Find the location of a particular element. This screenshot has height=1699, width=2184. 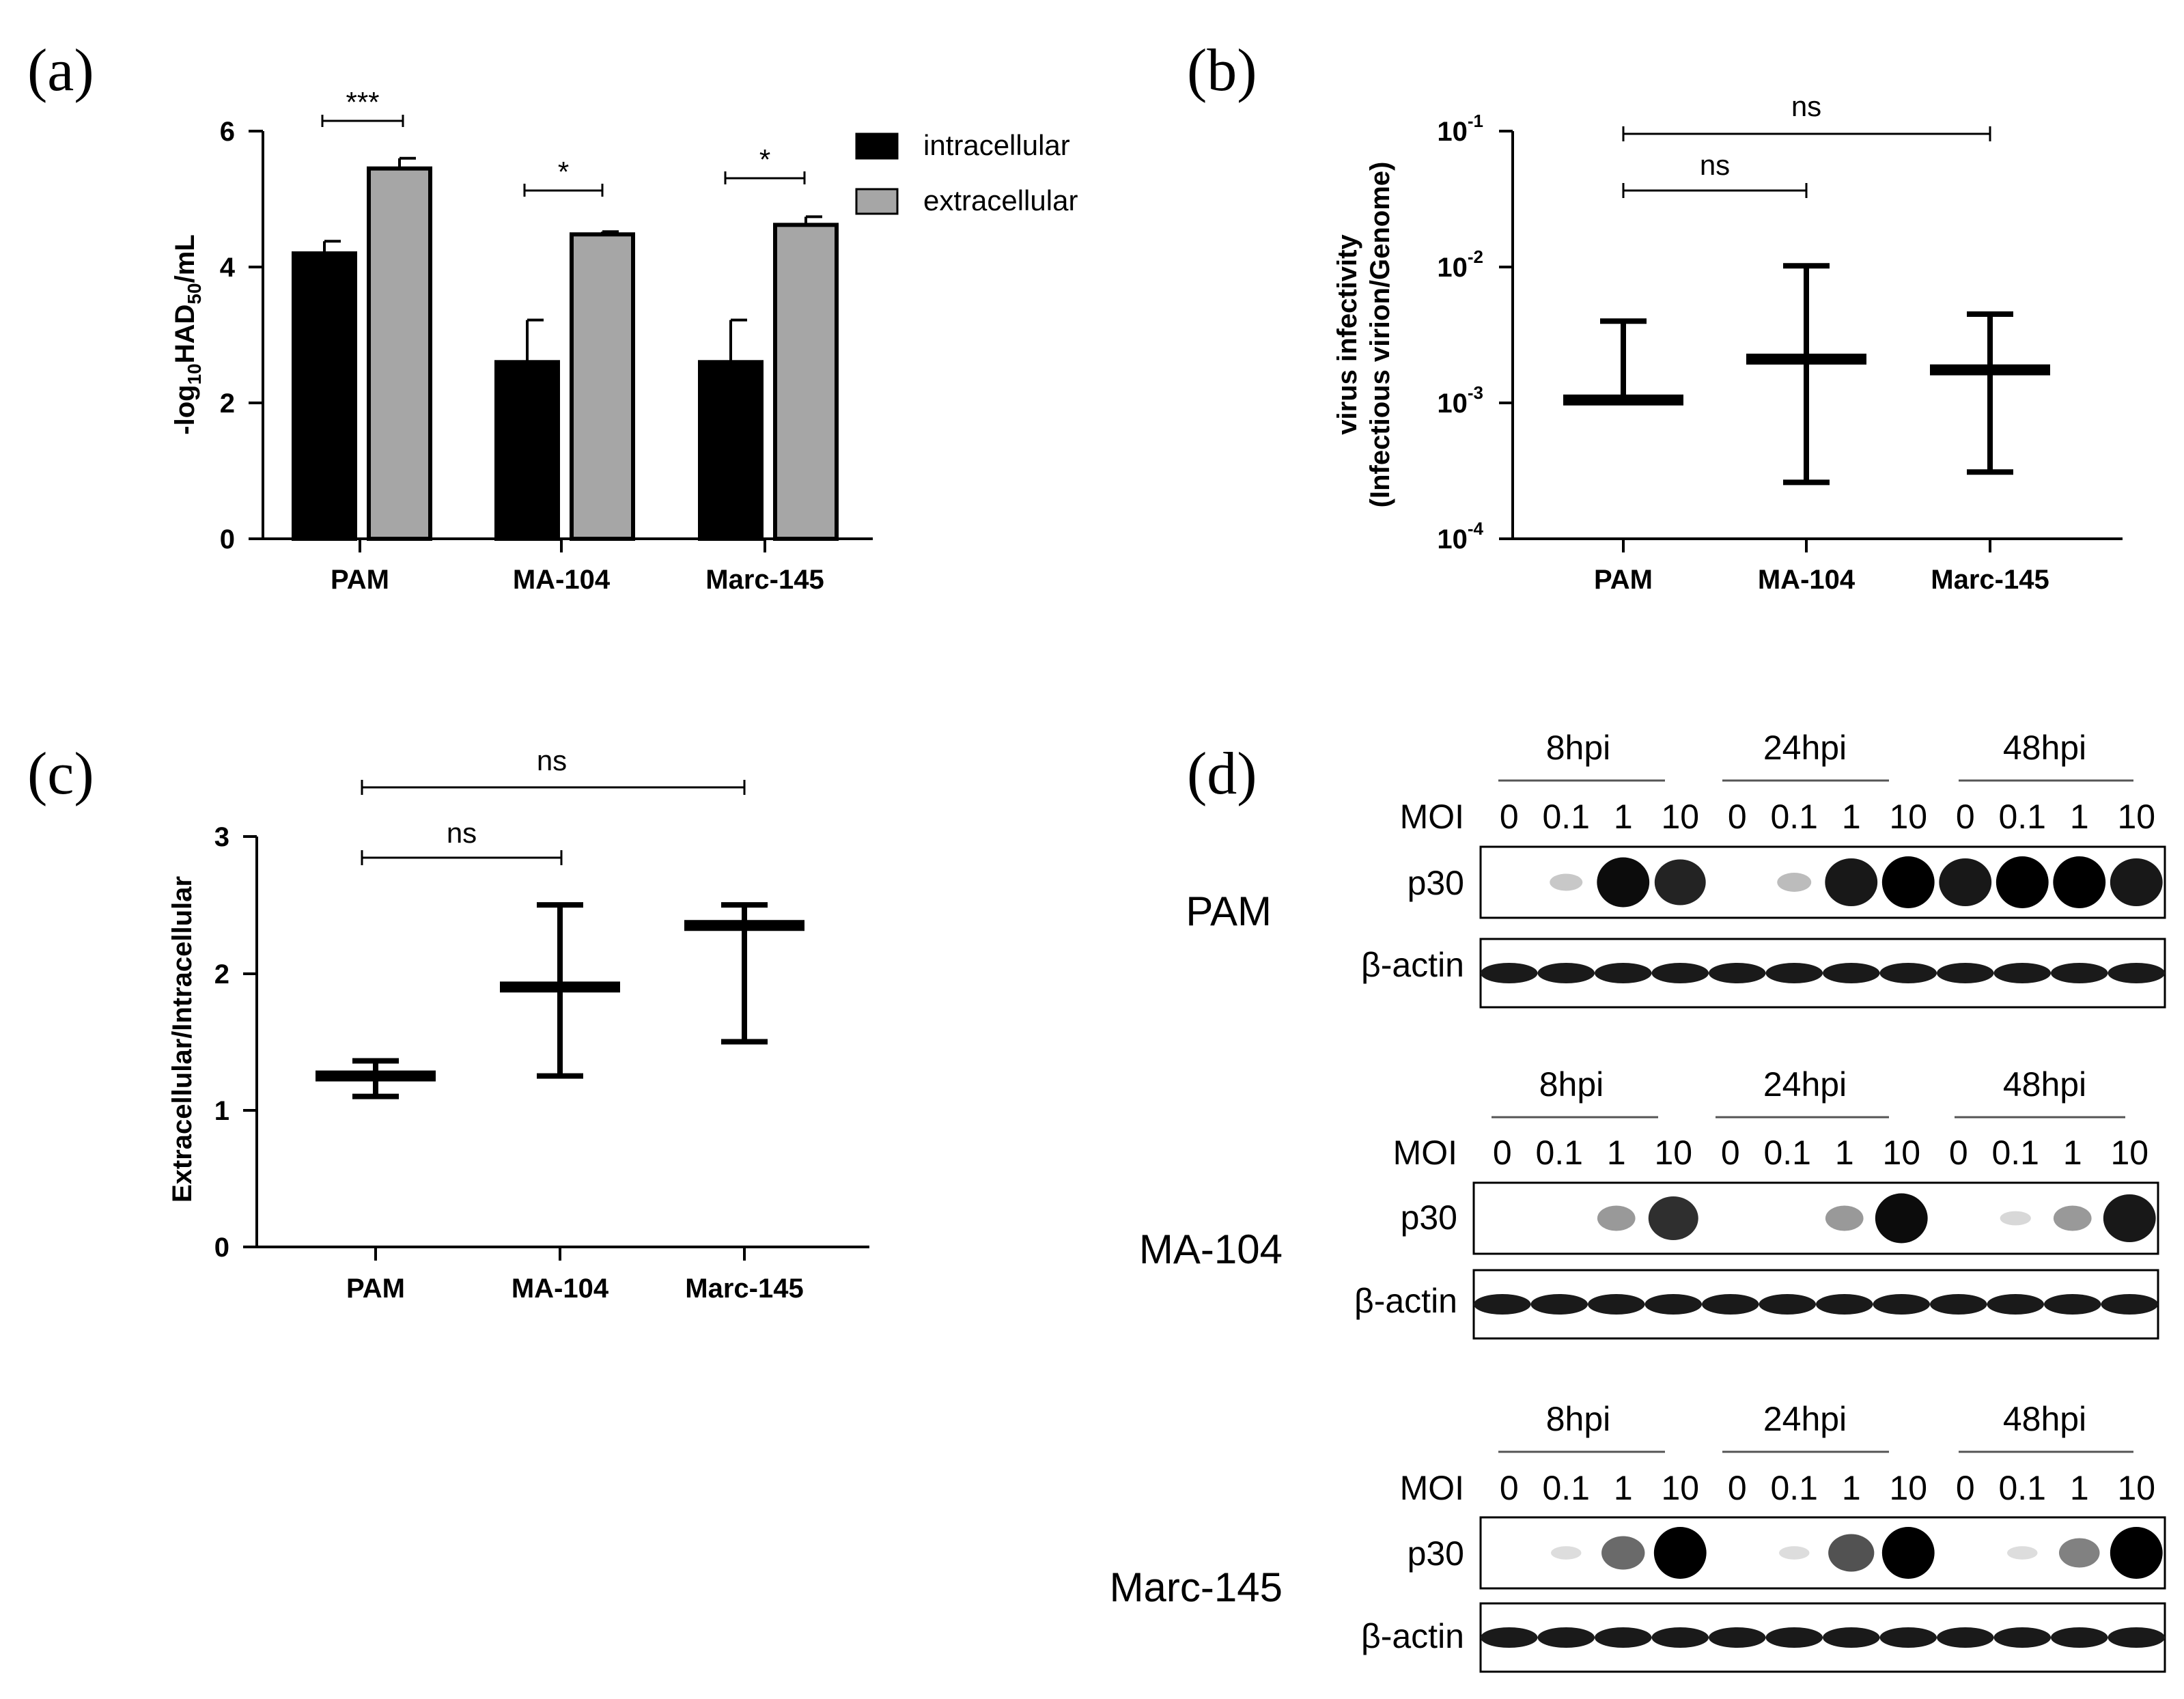

actin-membrane is located at coordinates (1822, 973).